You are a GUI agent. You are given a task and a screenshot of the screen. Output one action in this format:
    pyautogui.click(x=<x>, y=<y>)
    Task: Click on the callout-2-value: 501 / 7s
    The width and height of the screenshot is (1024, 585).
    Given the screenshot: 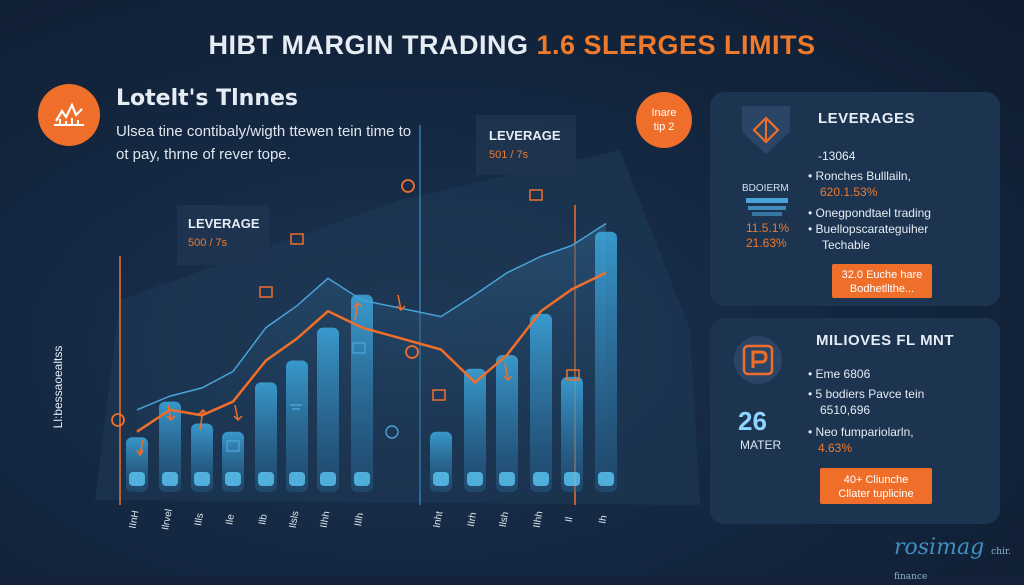 What is the action you would take?
    pyautogui.click(x=509, y=155)
    